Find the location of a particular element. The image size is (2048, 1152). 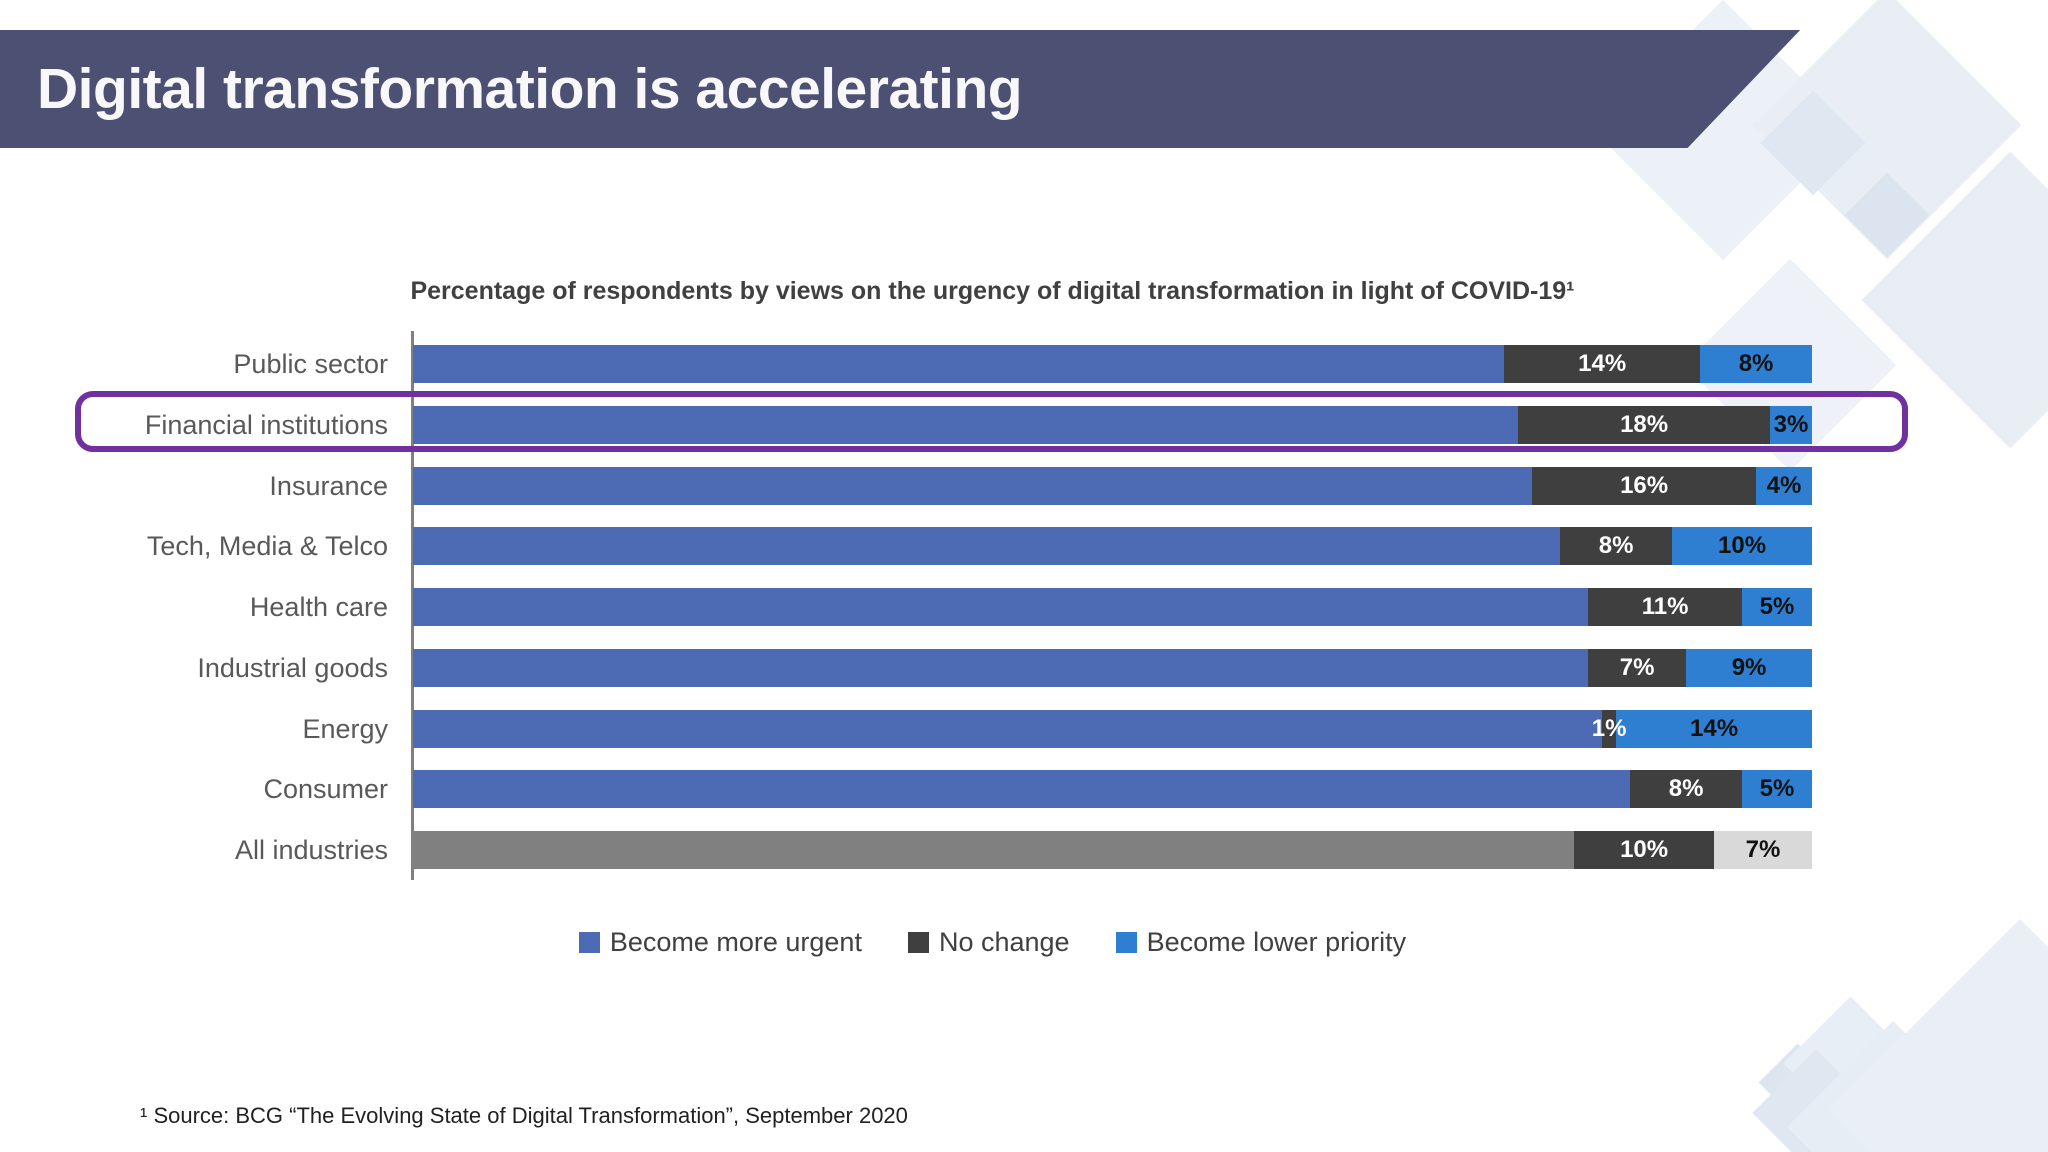

chart-row: Public sector 14% 8% is located at coordinates (1024, 364).